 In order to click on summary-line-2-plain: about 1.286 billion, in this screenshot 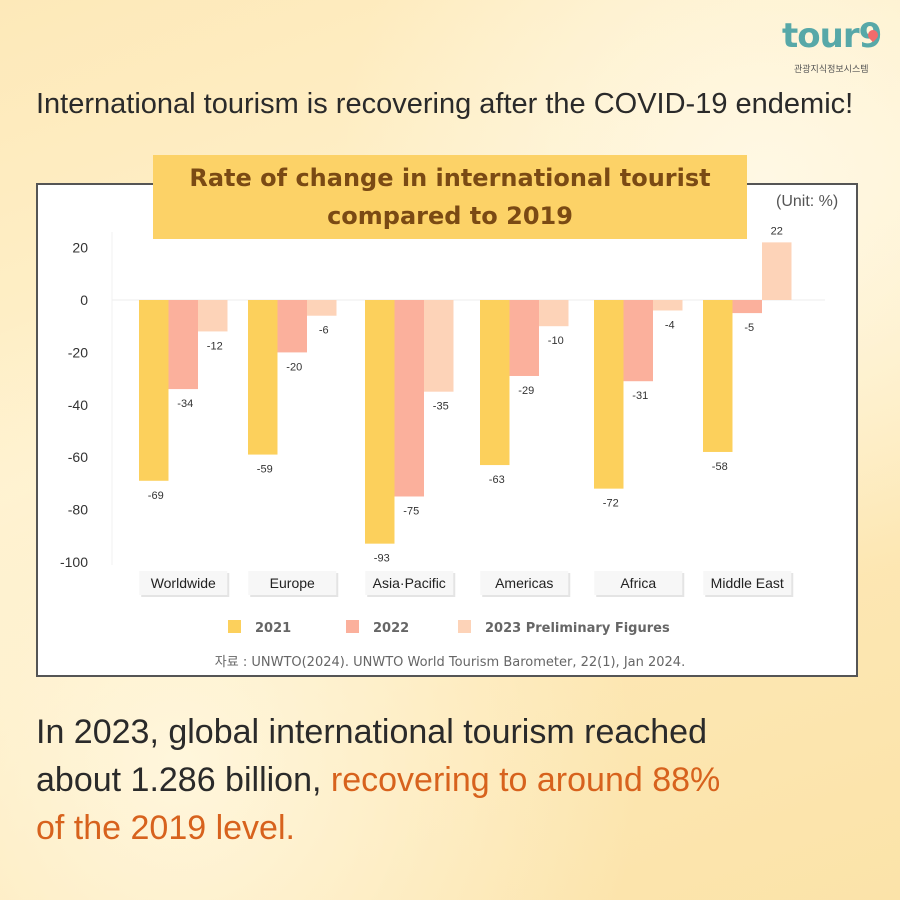, I will do `click(183, 780)`.